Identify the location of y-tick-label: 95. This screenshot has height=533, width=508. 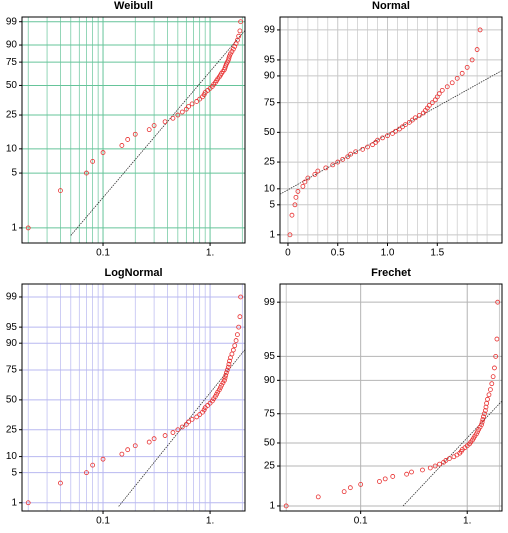
(12, 327).